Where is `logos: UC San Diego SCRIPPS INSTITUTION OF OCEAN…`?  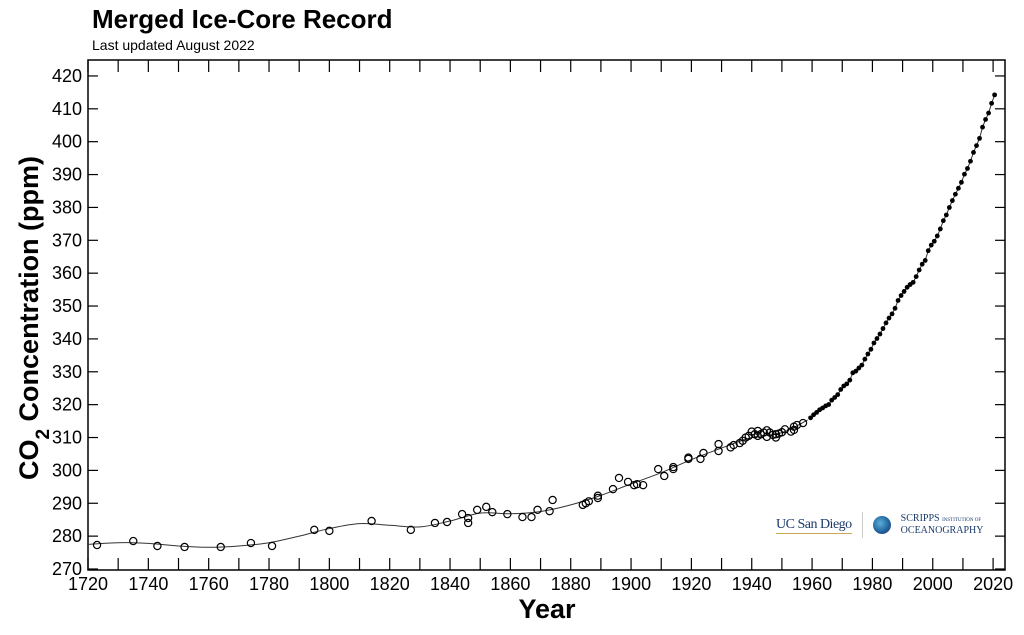
logos: UC San Diego SCRIPPS INSTITUTION OF OCEAN… is located at coordinates (879, 525).